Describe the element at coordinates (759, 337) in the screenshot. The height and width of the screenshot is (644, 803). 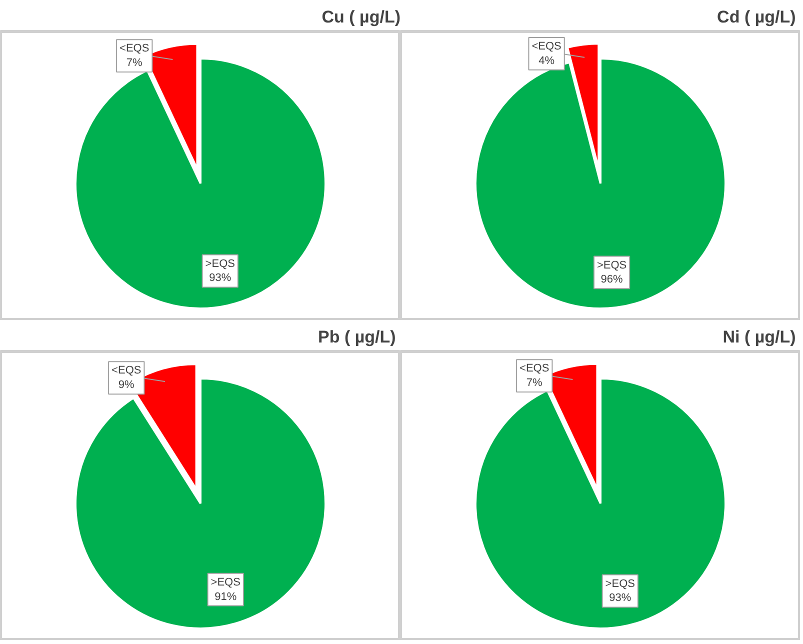
I see `text: Ni ( µg/L)` at that location.